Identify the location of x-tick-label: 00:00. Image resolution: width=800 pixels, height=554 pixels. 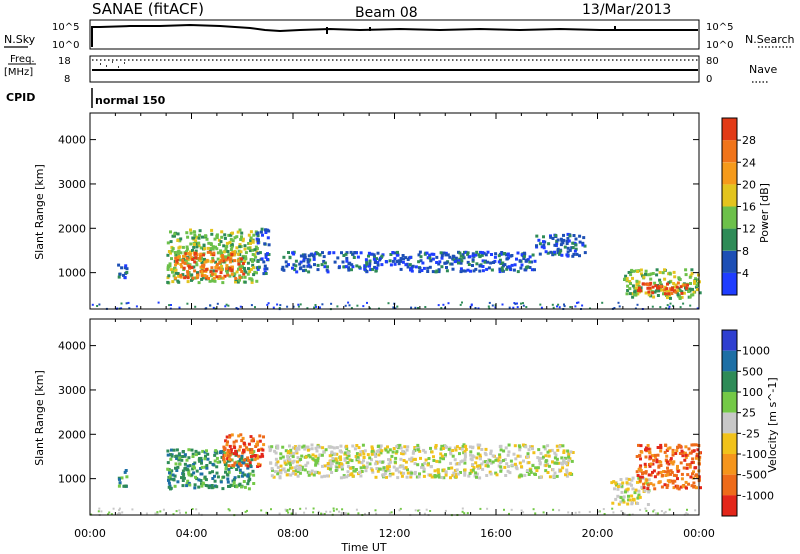
(90, 533).